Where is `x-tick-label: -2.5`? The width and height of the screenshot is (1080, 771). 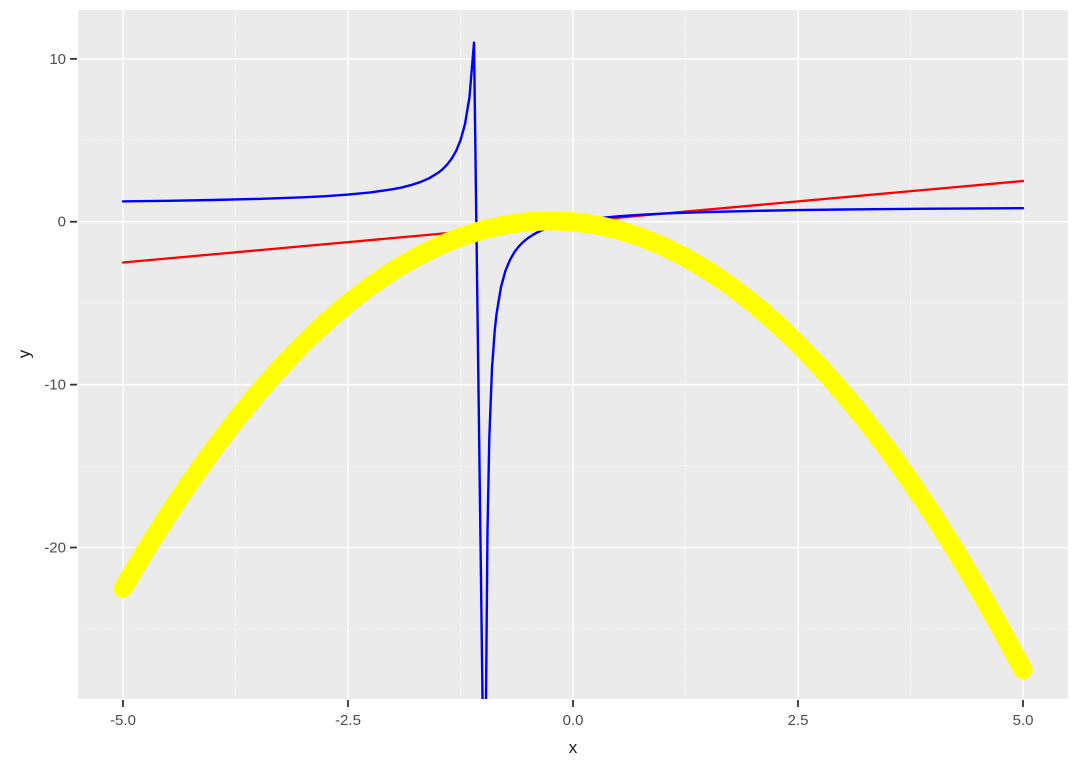 x-tick-label: -2.5 is located at coordinates (348, 720).